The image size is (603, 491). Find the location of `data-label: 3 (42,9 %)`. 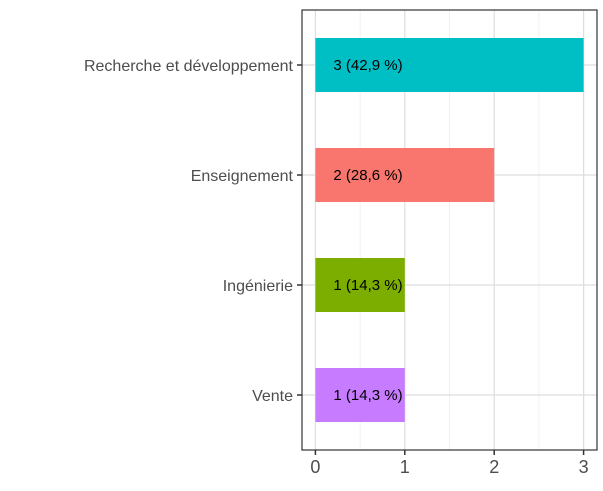

data-label: 3 (42,9 %) is located at coordinates (367, 65).